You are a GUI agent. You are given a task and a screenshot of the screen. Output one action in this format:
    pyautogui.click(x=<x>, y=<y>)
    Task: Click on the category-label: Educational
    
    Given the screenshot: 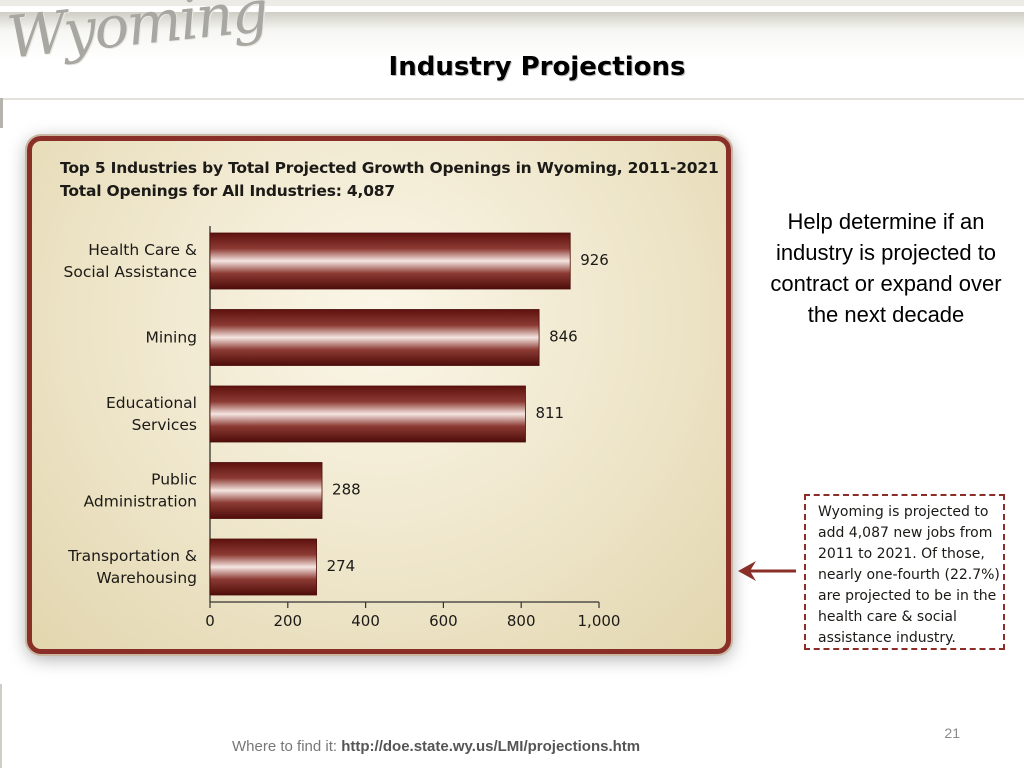 What is the action you would take?
    pyautogui.click(x=151, y=403)
    